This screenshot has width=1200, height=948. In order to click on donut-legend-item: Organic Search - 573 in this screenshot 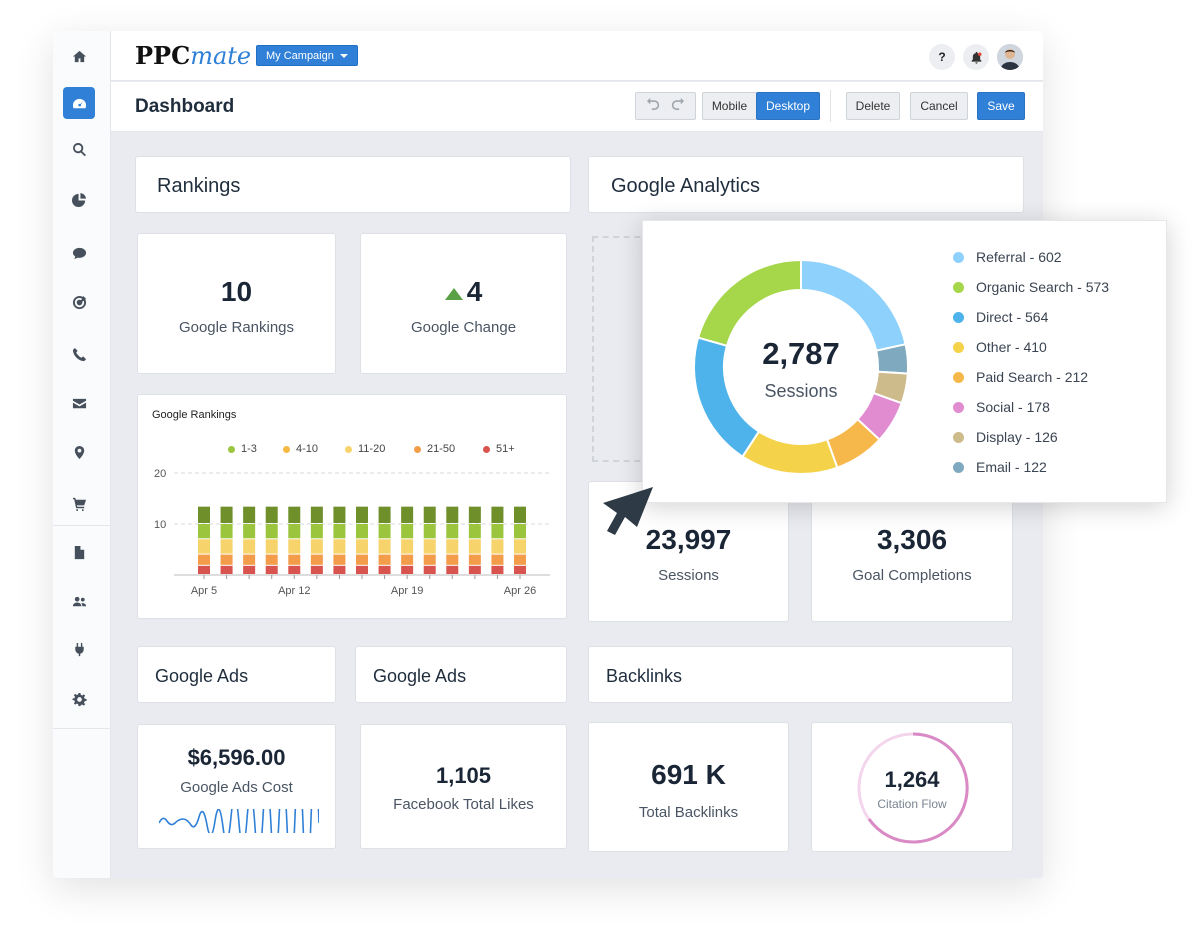, I will do `click(1031, 287)`.